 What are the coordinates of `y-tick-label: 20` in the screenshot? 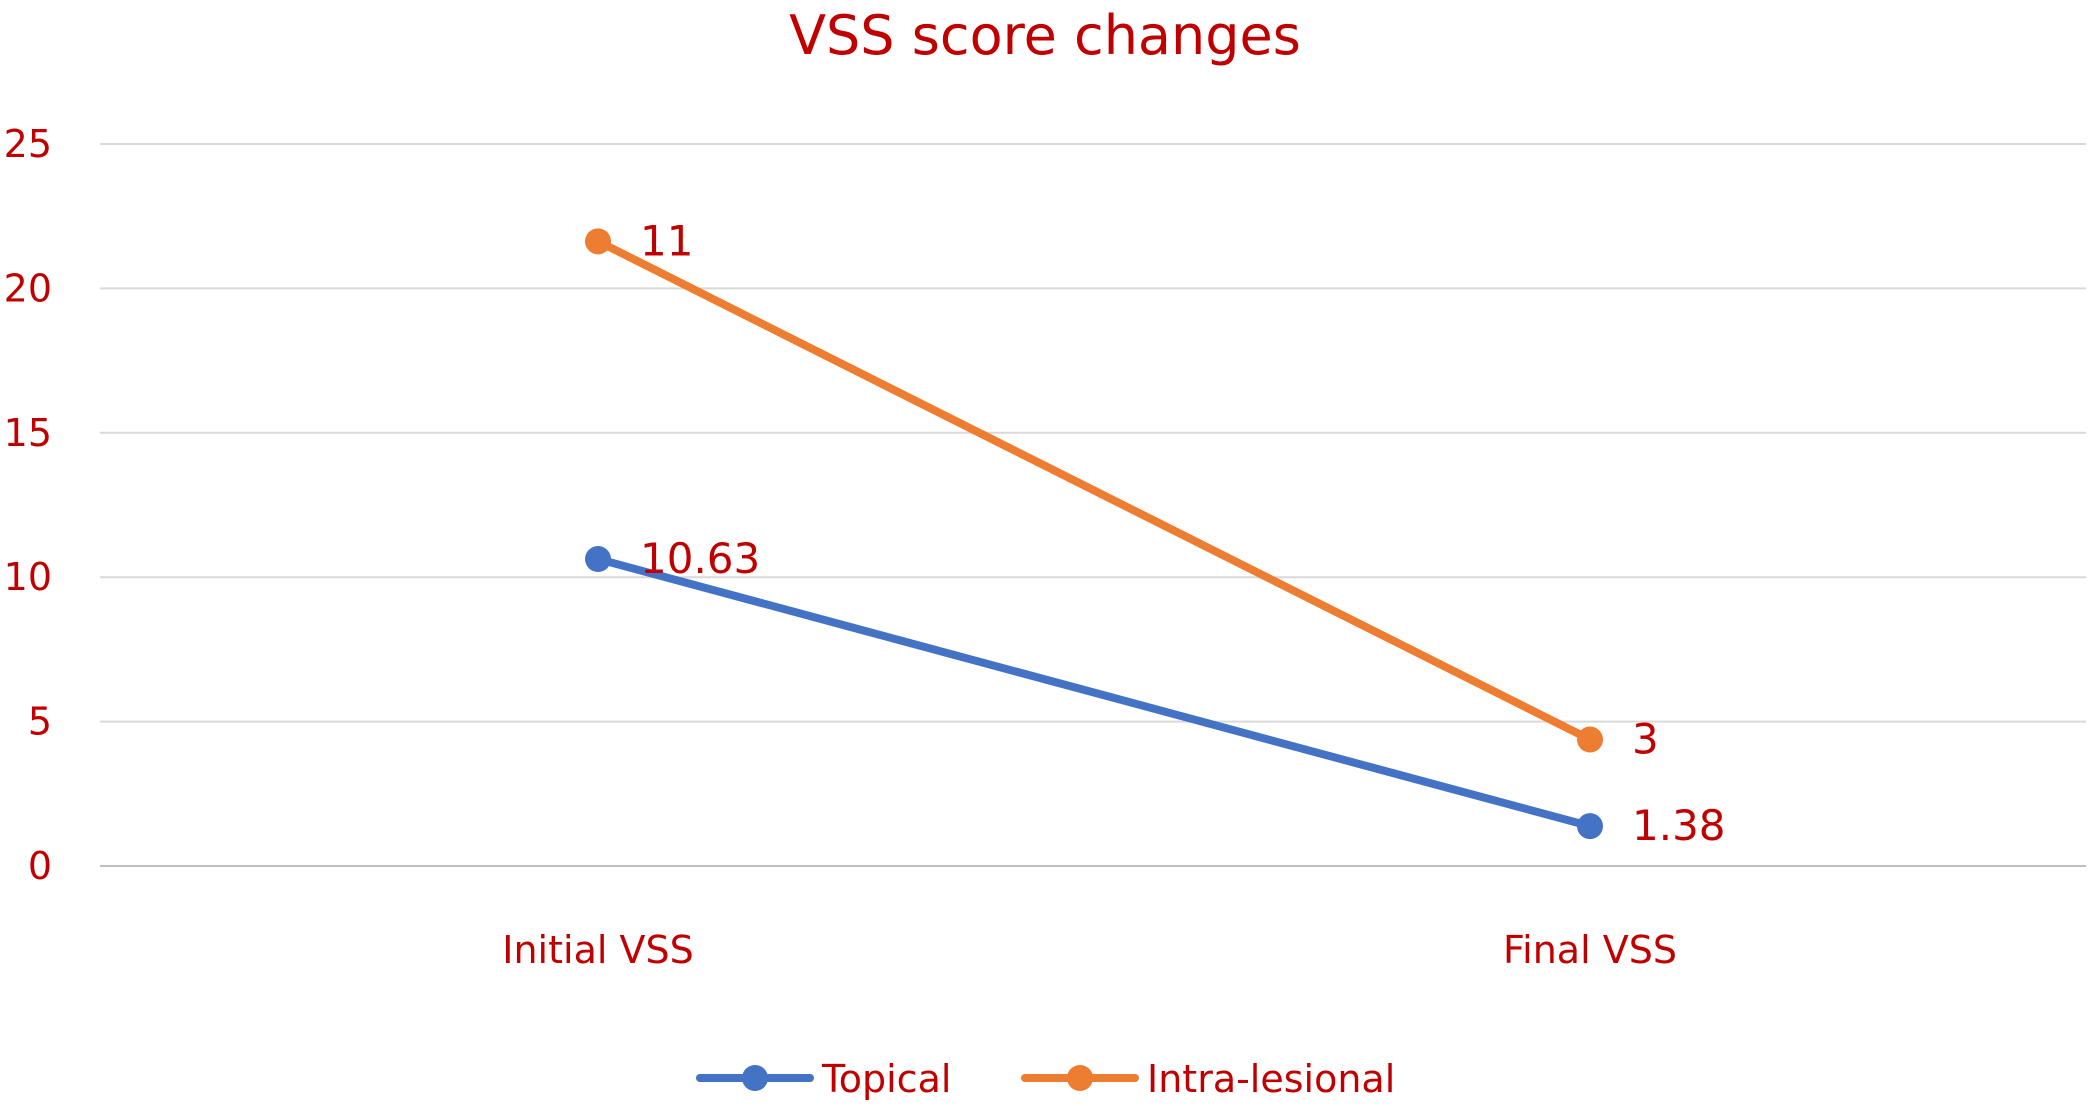 It's located at (28, 288).